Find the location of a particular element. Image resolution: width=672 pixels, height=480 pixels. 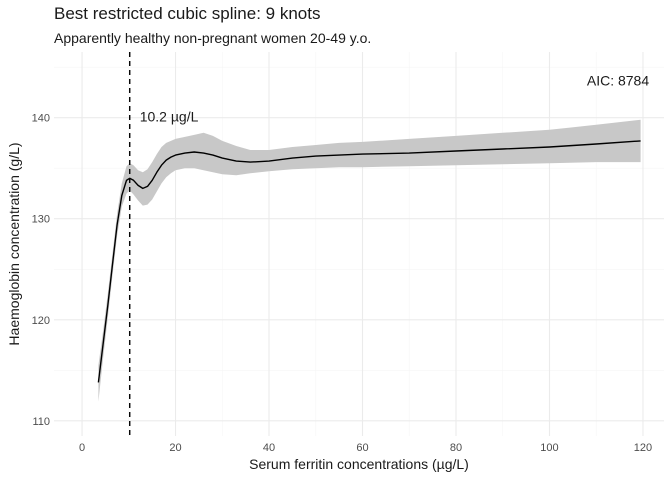

x-tick-label: 80 is located at coordinates (456, 448).